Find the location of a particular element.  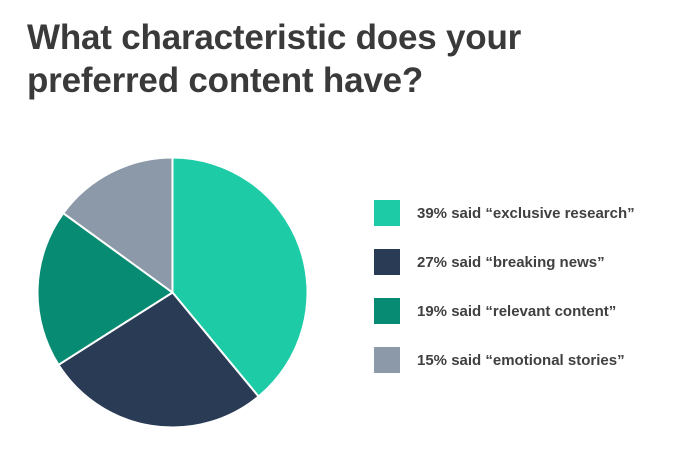

legend-item-1: 39% said “exclusive research” is located at coordinates (504, 213).